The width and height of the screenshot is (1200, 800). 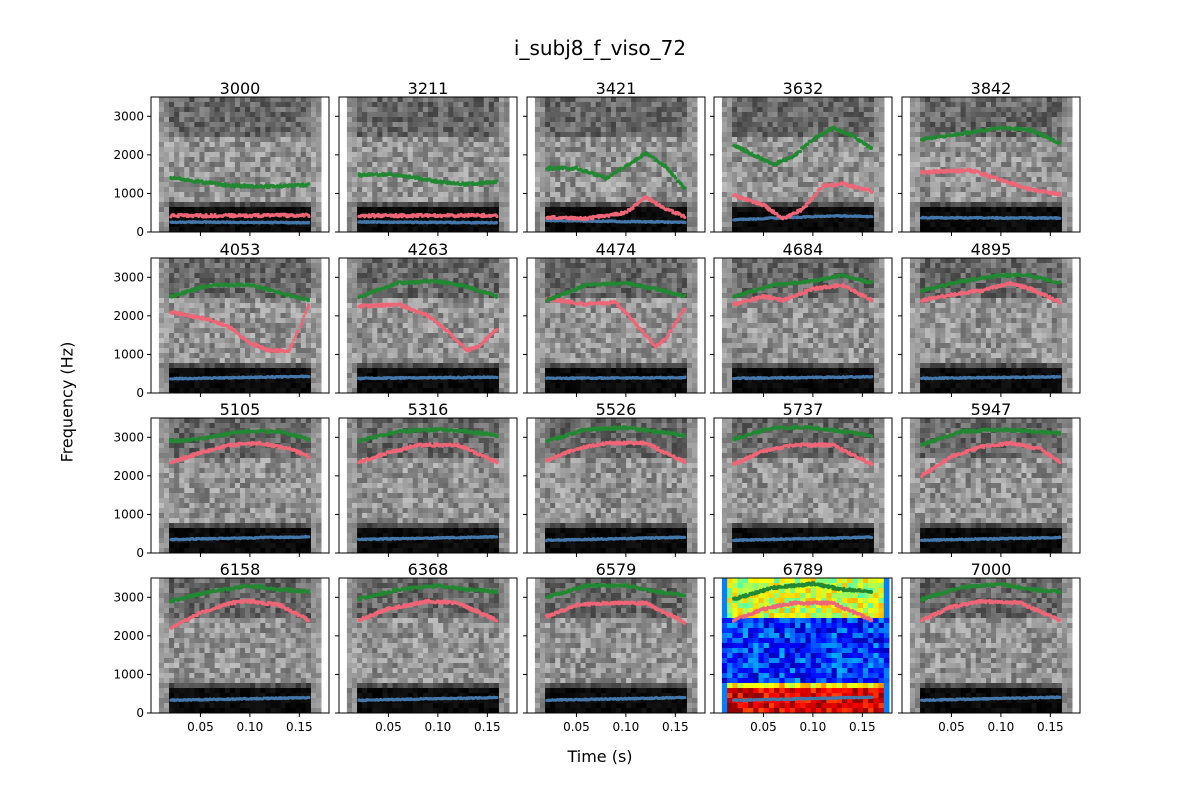 I want to click on panel-3211: 3211, so click(x=426, y=157).